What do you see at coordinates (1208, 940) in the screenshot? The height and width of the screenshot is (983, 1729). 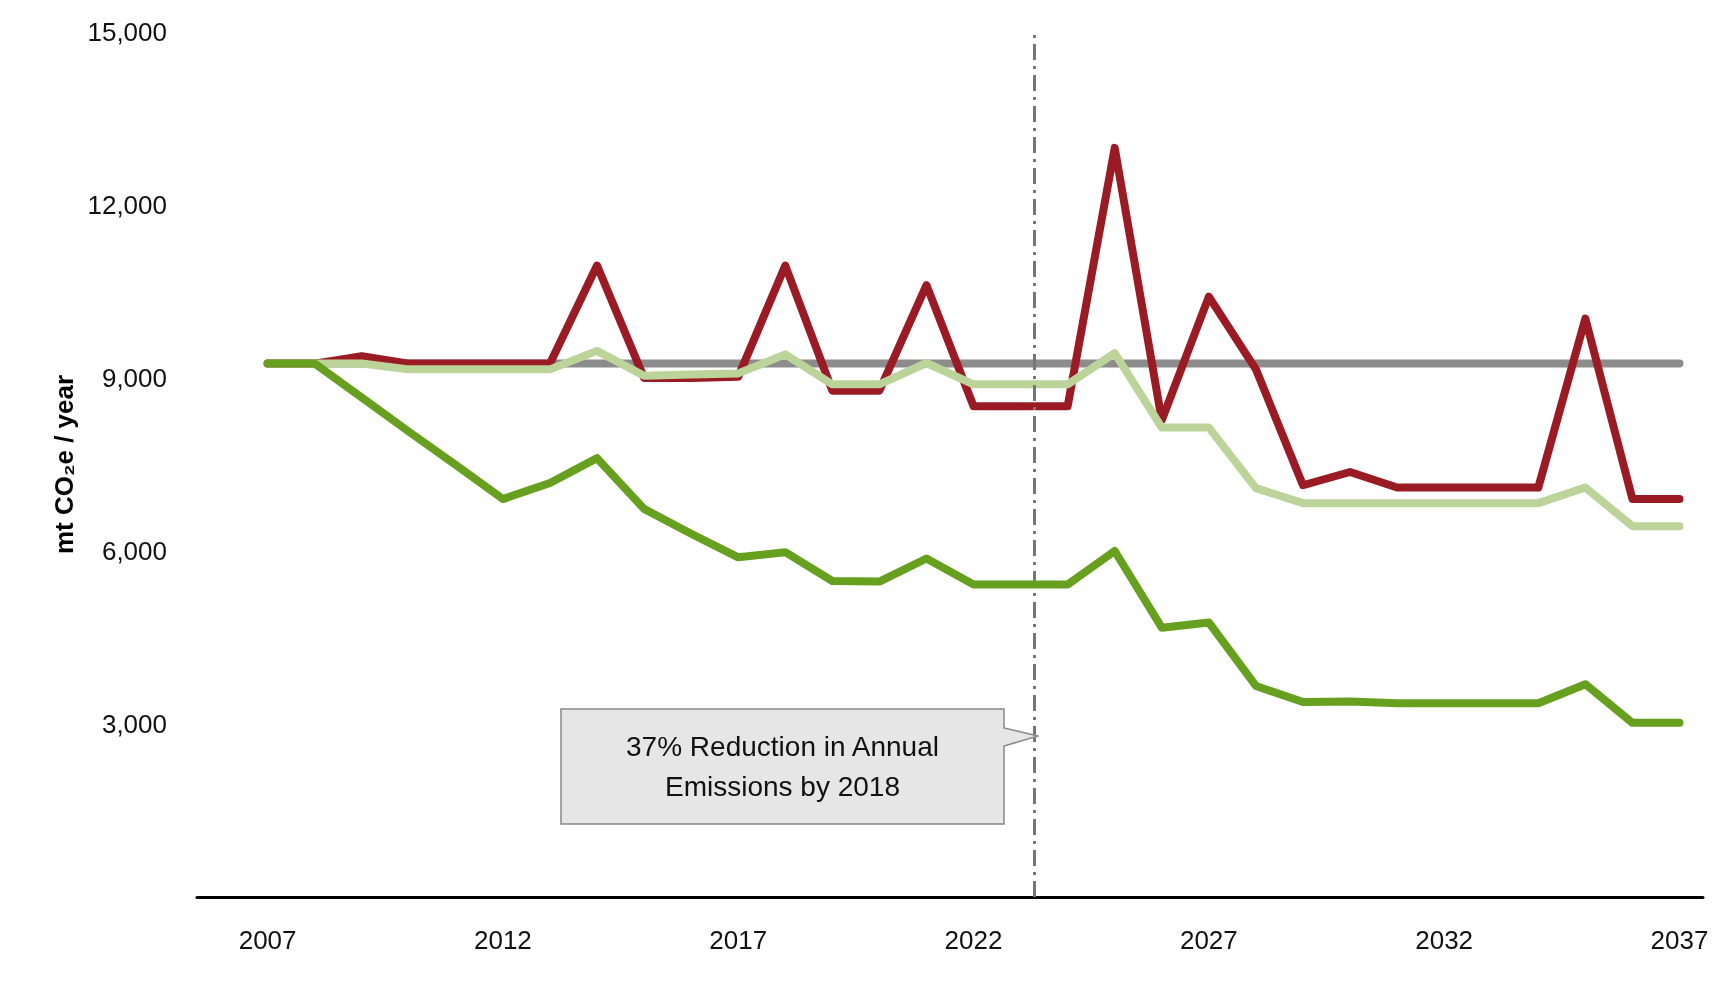 I see `x-tick-label: 2027` at bounding box center [1208, 940].